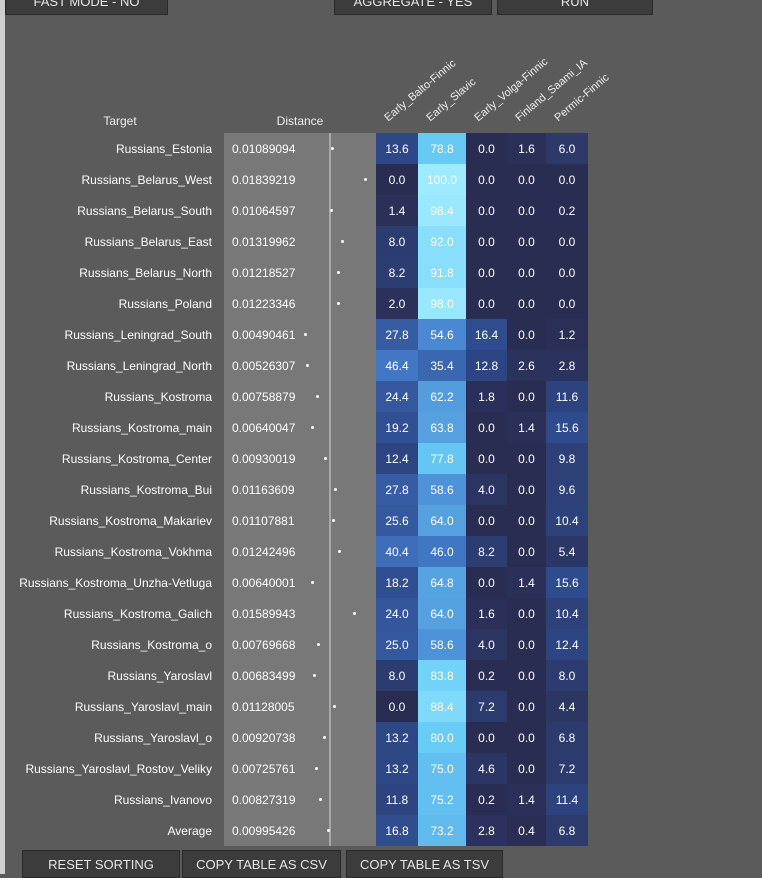  I want to click on value-cell: 83.8, so click(442, 675).